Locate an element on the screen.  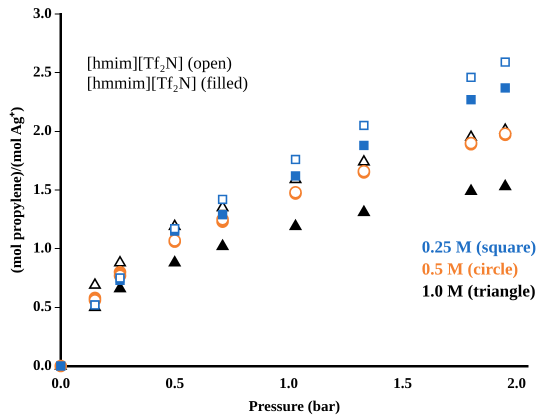
y-tick-label: 2.0 is located at coordinates (42, 131).